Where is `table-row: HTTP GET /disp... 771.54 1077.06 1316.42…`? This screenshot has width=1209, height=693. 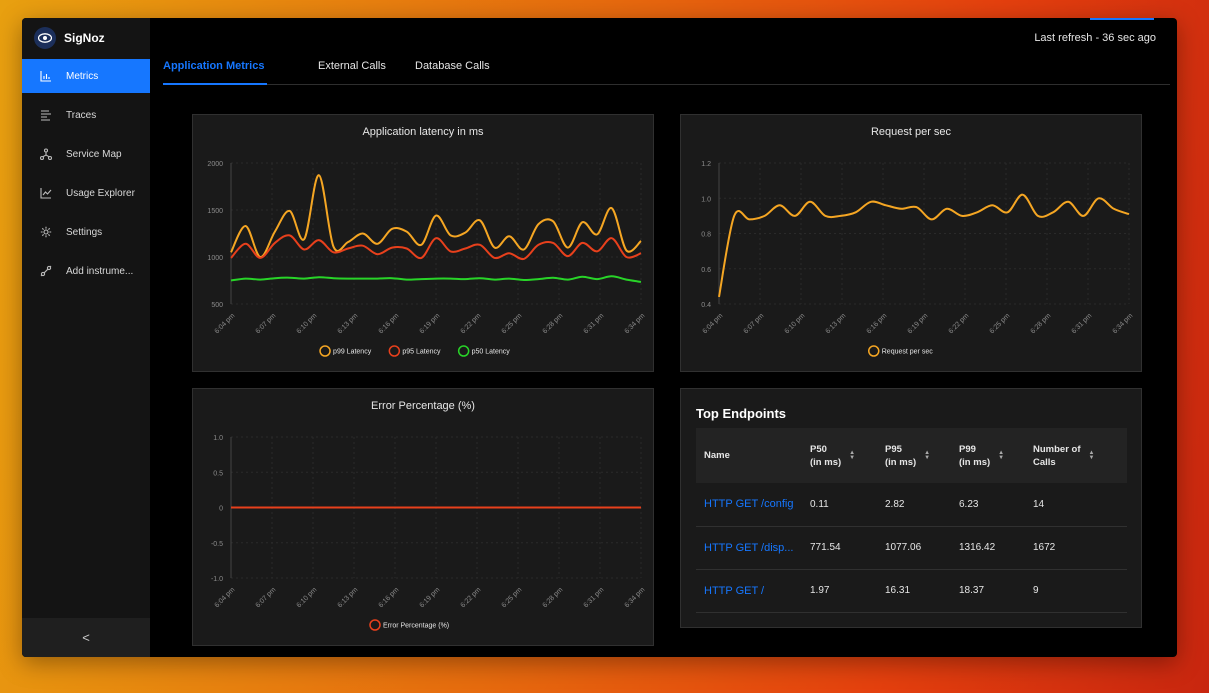
table-row: HTTP GET /disp... 771.54 1077.06 1316.42… is located at coordinates (911, 547).